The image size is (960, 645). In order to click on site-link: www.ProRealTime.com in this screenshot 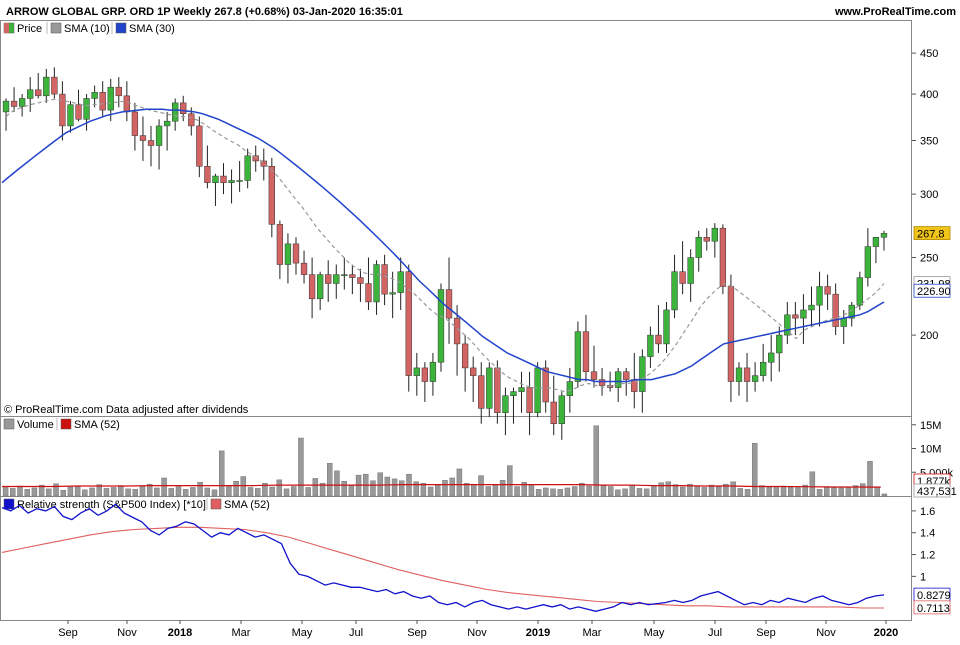, I will do `click(895, 12)`.